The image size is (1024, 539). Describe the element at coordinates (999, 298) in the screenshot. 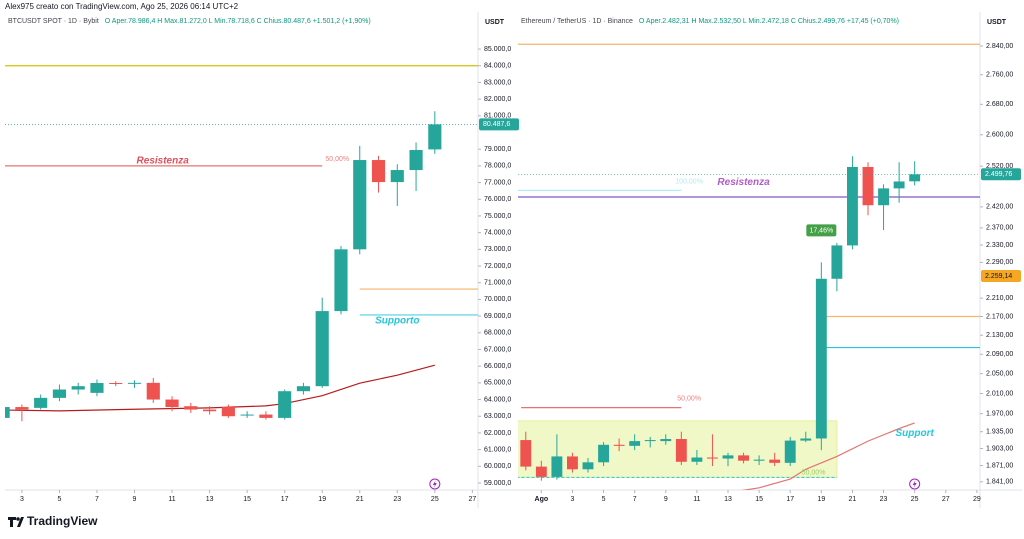

I see `y-tick-label: 2.210,00` at that location.